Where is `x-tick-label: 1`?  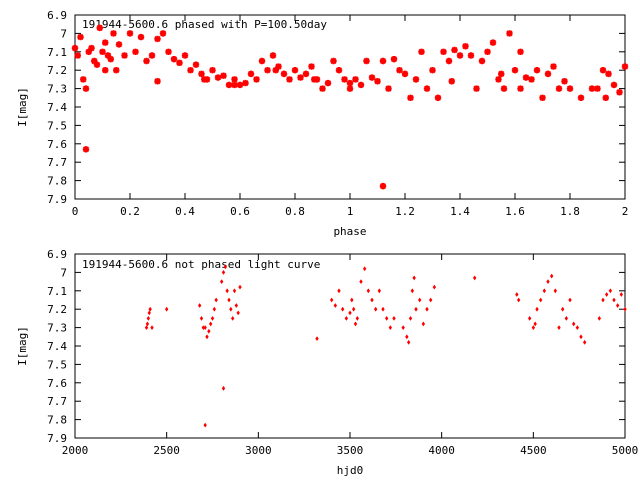
x-tick-label: 1 is located at coordinates (350, 211).